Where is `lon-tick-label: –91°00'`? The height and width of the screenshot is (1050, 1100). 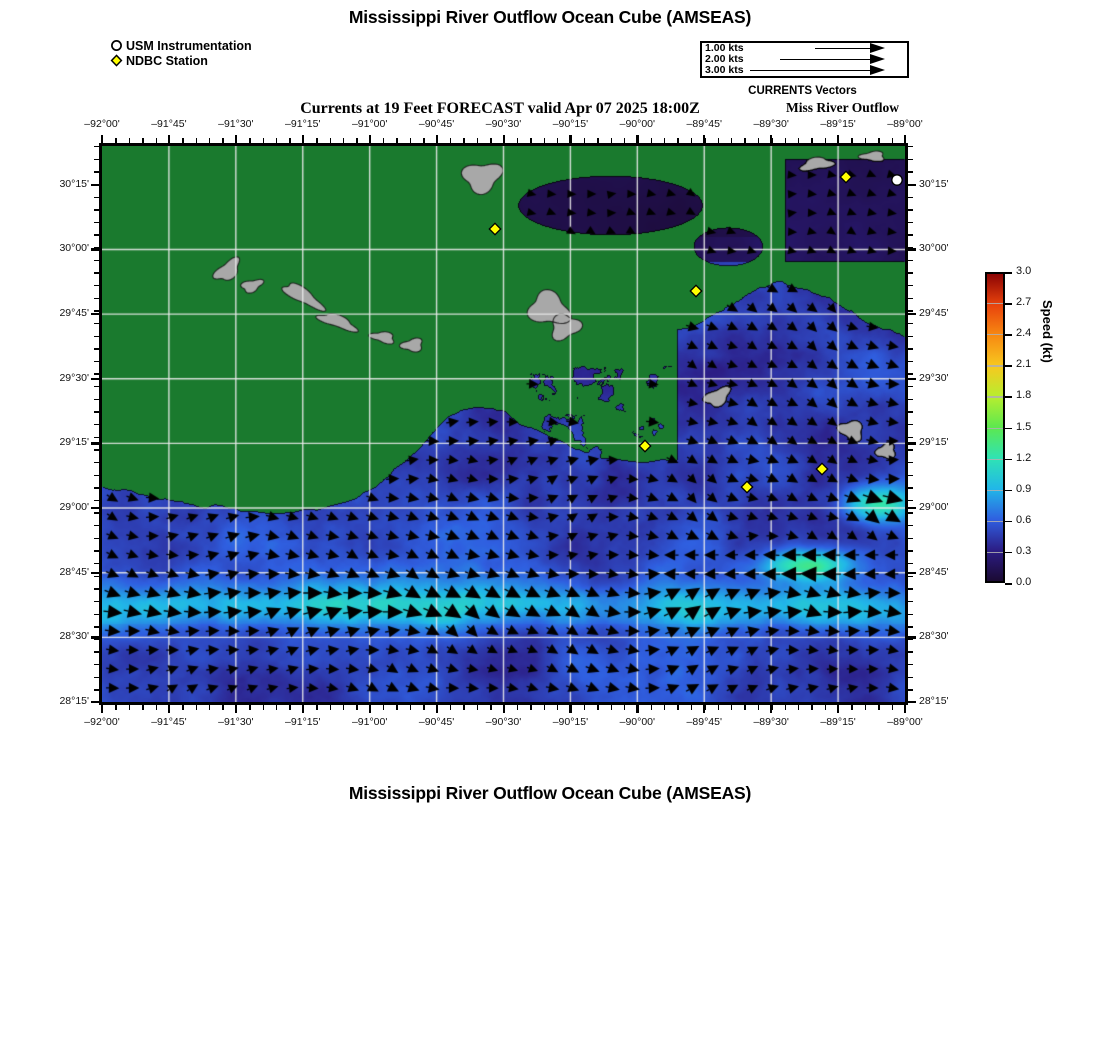 lon-tick-label: –91°00' is located at coordinates (369, 124).